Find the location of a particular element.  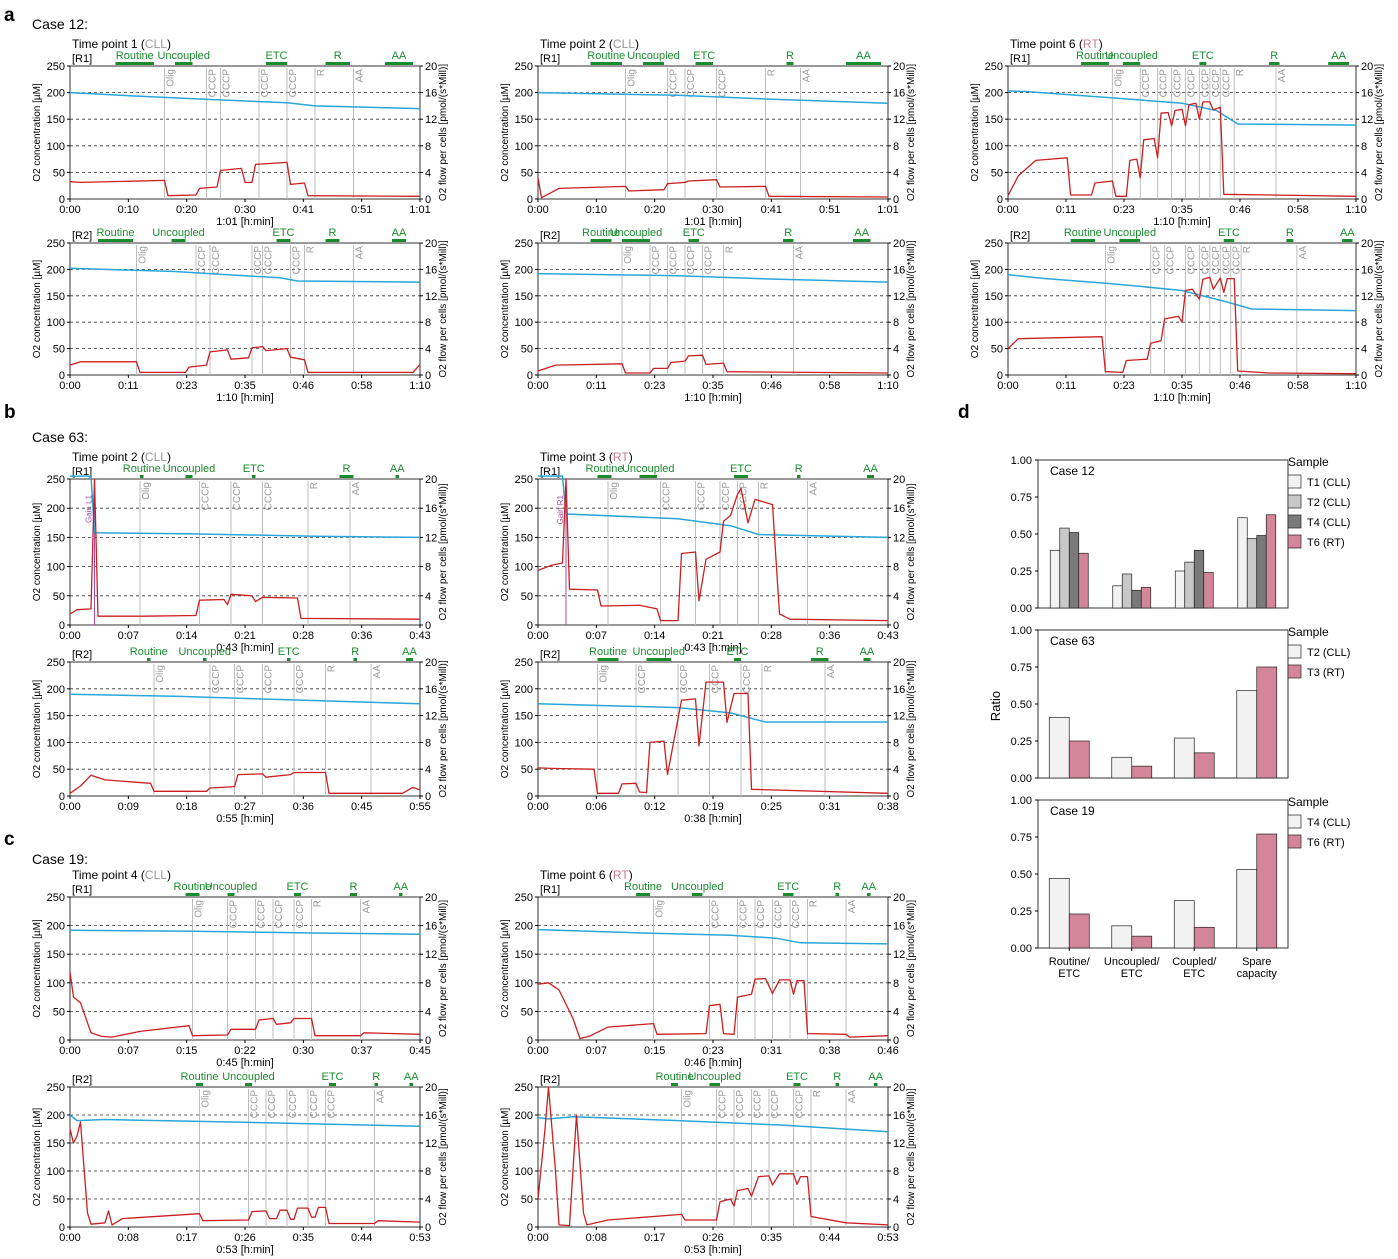

x-tick-label: 0:07 is located at coordinates (596, 1051).